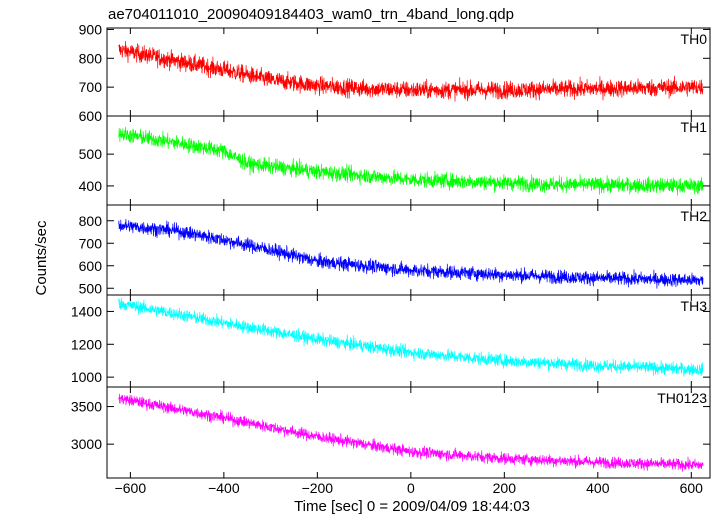 The height and width of the screenshot is (521, 717). Describe the element at coordinates (91, 186) in the screenshot. I see `y-tick-label: 400` at that location.